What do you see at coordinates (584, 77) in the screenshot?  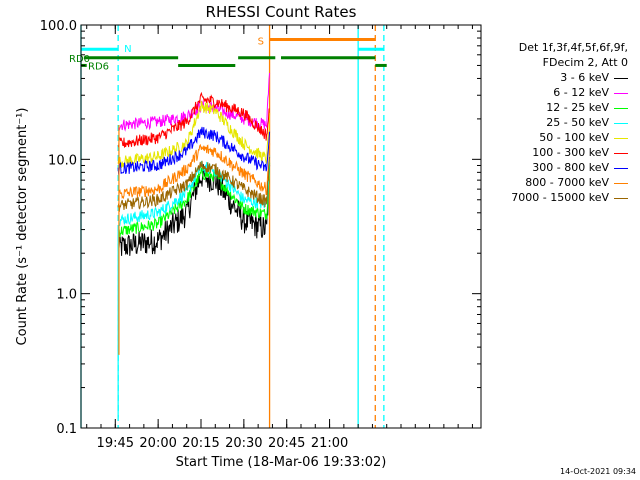 I see `legend-label: 3 - 6 keV` at bounding box center [584, 77].